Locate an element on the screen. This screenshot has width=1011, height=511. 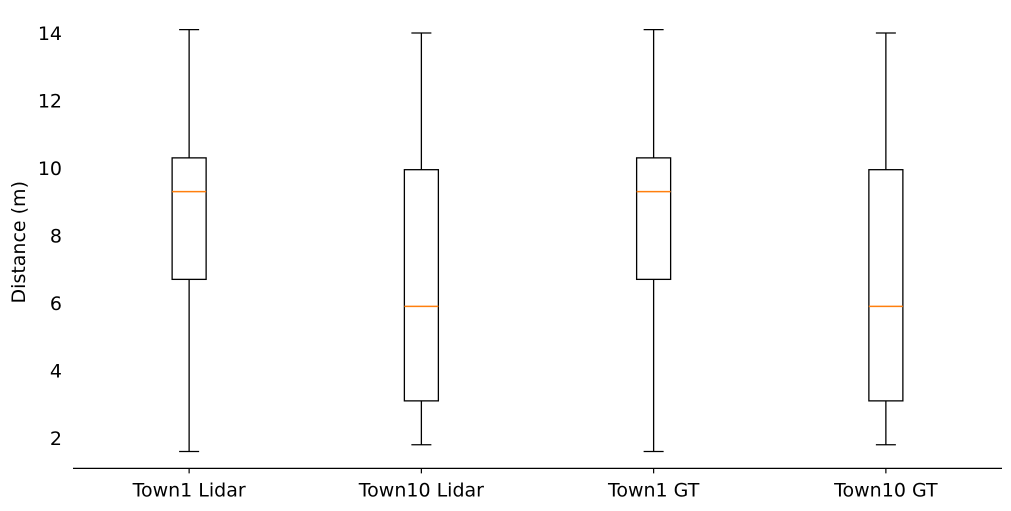
y-tick-label: 14 is located at coordinates (50, 34).